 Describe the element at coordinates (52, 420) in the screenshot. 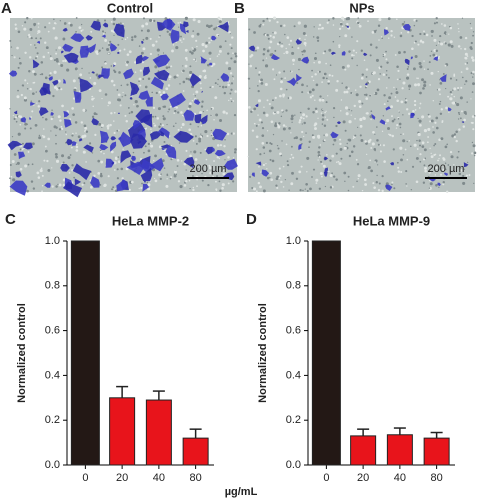

I see `y-tick-label: 0.2` at that location.